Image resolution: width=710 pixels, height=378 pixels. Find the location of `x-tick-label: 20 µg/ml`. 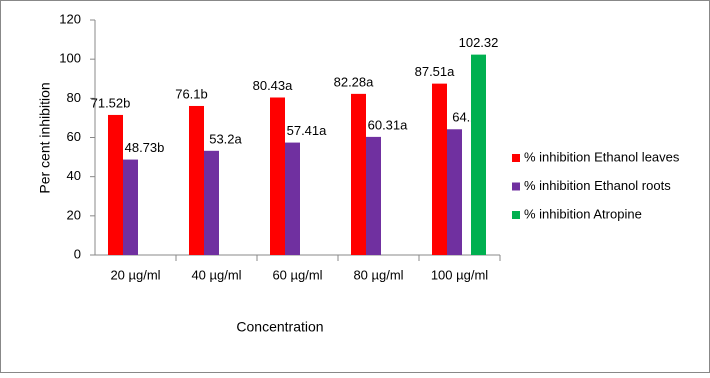

x-tick-label: 20 µg/ml is located at coordinates (135, 274).